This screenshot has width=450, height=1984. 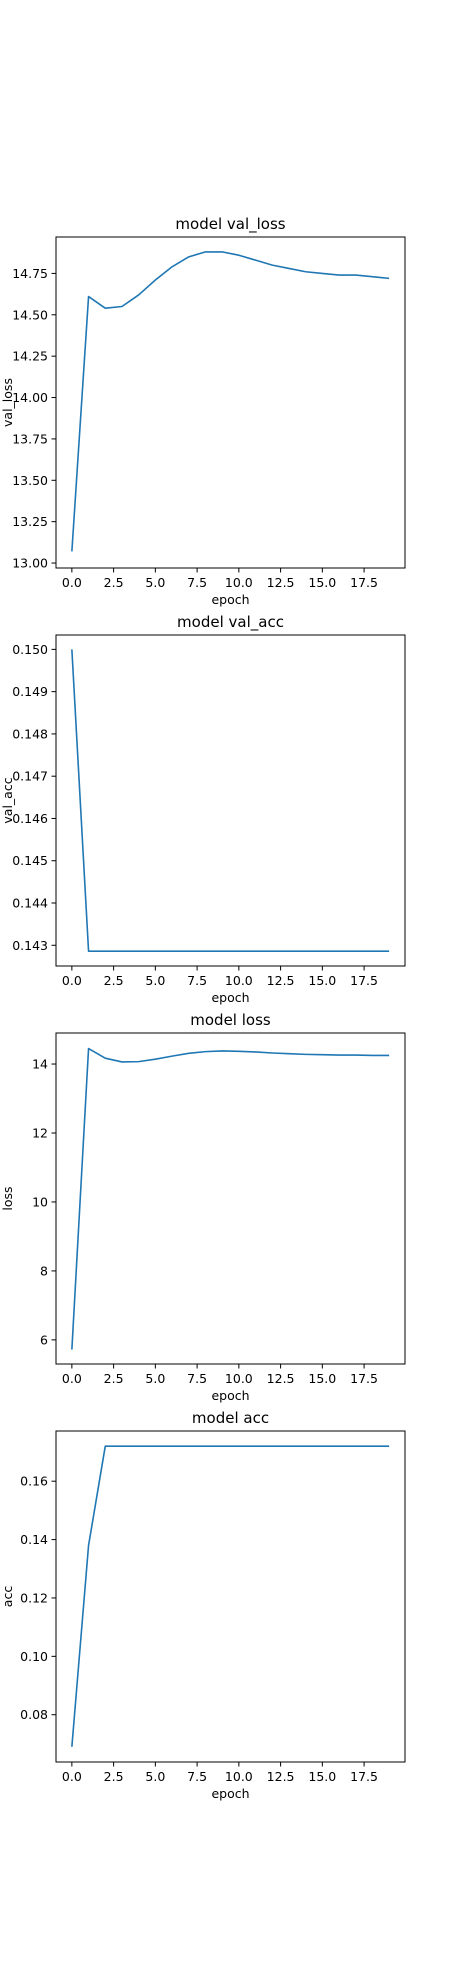 I want to click on y-axis-label: val_acc, so click(x=7, y=800).